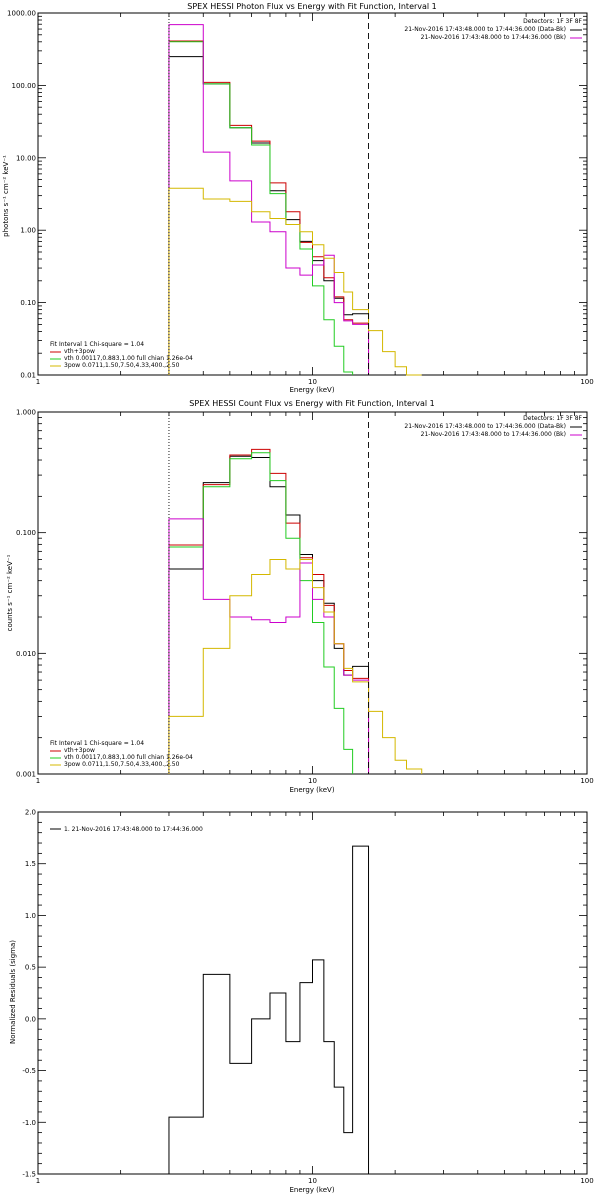  I want to click on count-x-tick-label: 100, so click(586, 781).